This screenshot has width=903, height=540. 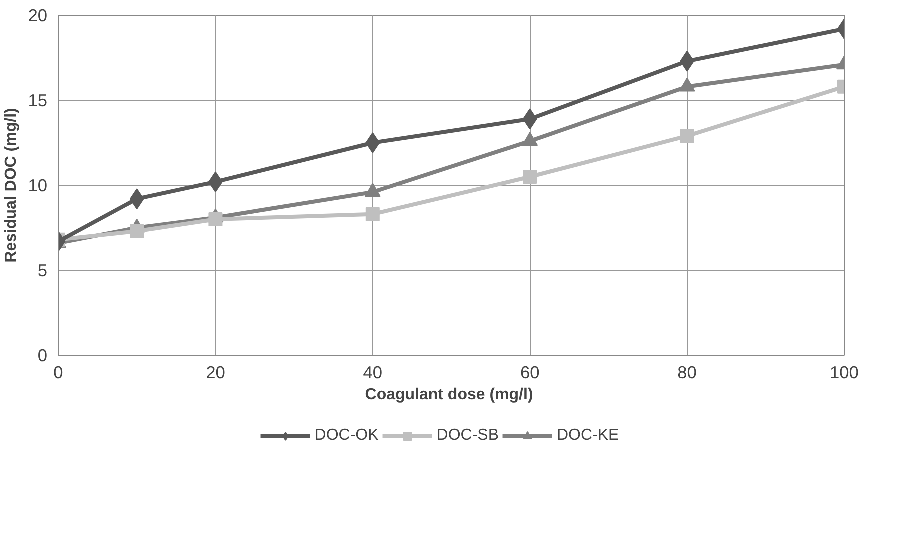 I want to click on x-tick-label: 40, so click(x=373, y=372).